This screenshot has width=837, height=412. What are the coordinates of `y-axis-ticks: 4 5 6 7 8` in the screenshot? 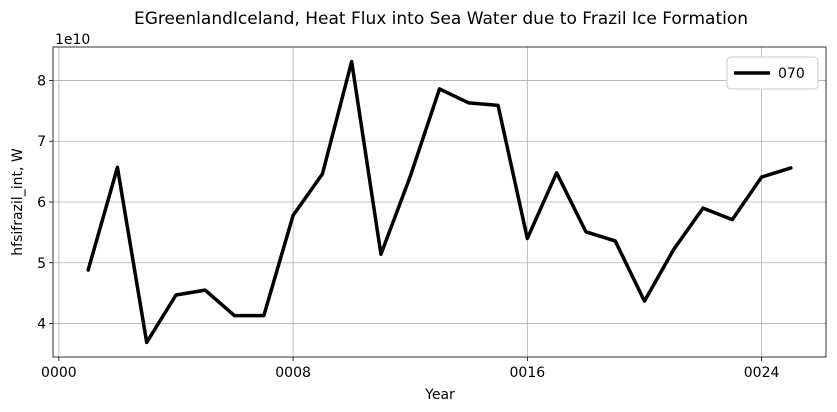 It's located at (45, 203).